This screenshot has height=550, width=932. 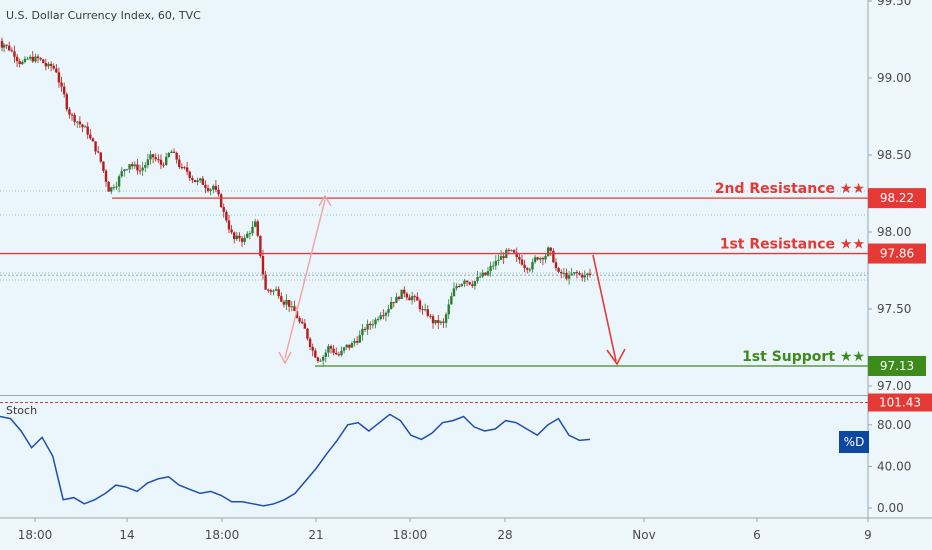 What do you see at coordinates (803, 357) in the screenshot?
I see `level-name-label: 1st Support ★★` at bounding box center [803, 357].